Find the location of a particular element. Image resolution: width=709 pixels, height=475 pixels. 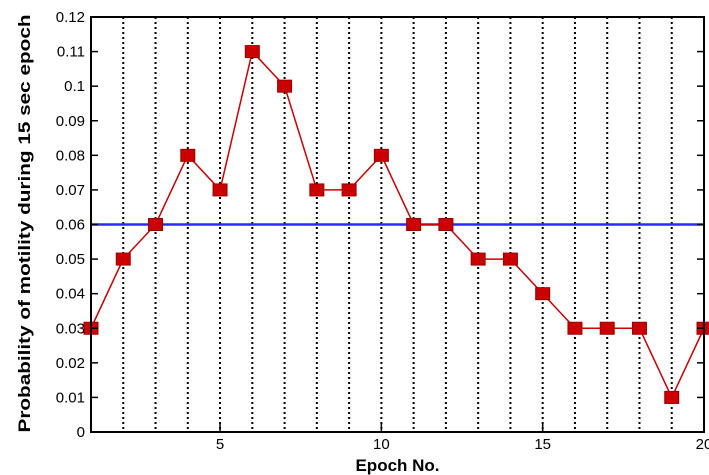

y-tick-label: 0.08 is located at coordinates (70, 155).